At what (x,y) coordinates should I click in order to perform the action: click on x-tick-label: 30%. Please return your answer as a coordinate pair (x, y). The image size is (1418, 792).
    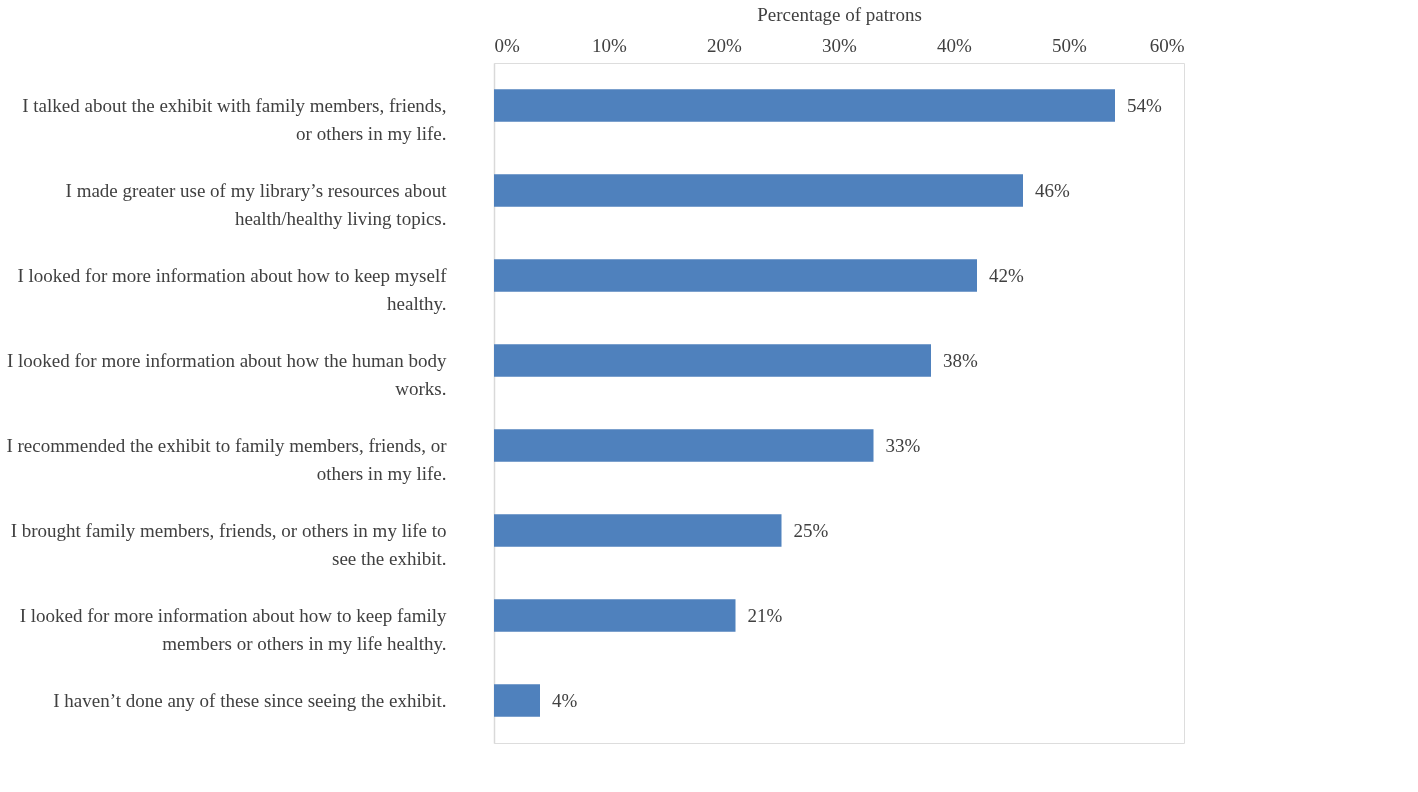
    Looking at the image, I should click on (840, 45).